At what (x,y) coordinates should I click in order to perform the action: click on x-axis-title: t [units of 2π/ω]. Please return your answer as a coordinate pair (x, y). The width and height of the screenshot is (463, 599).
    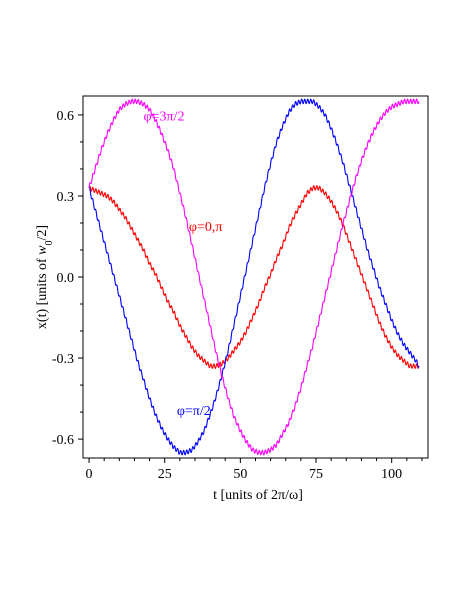
    Looking at the image, I should click on (258, 495).